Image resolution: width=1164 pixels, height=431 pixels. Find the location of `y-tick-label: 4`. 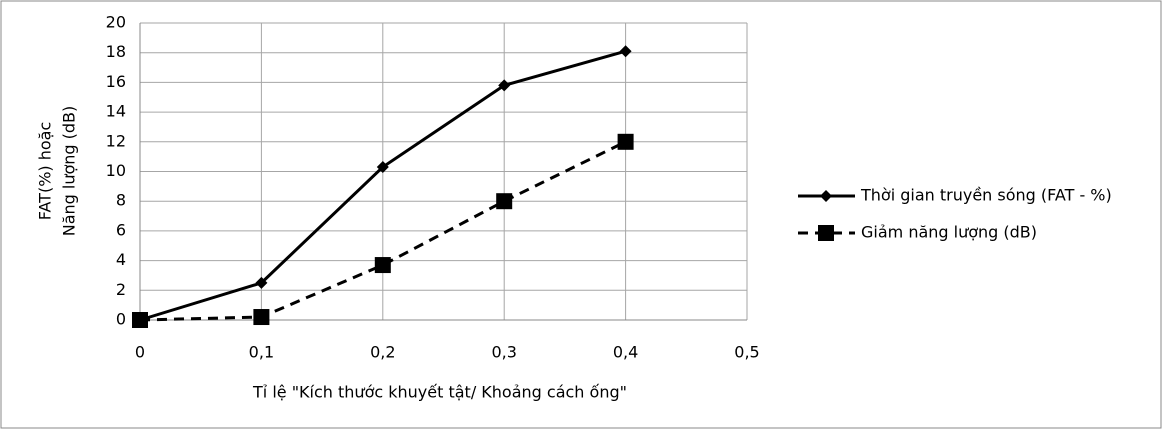

y-tick-label: 4 is located at coordinates (121, 259).